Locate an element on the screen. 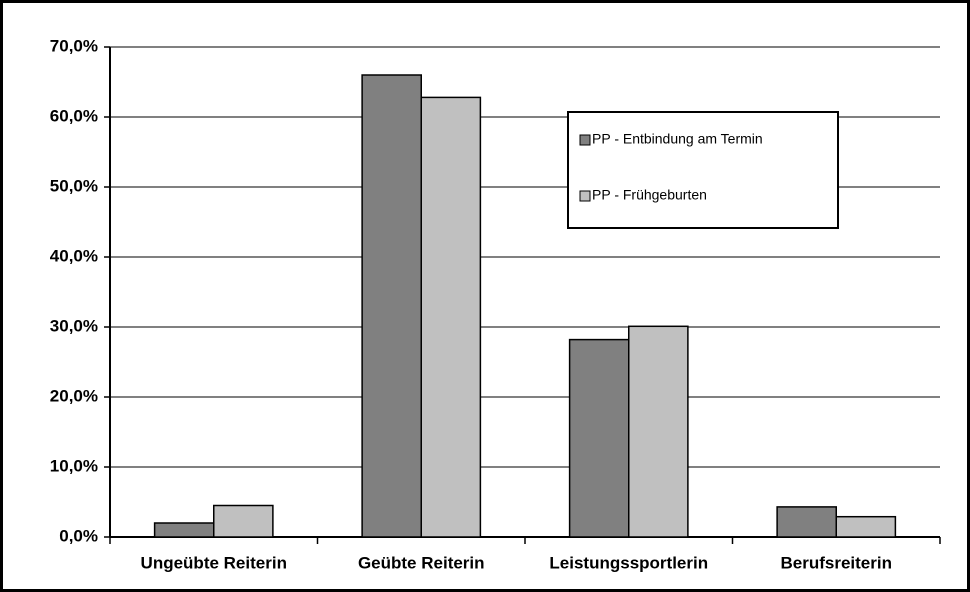 The width and height of the screenshot is (970, 592). y-tick-label: 50,0% is located at coordinates (74, 185).